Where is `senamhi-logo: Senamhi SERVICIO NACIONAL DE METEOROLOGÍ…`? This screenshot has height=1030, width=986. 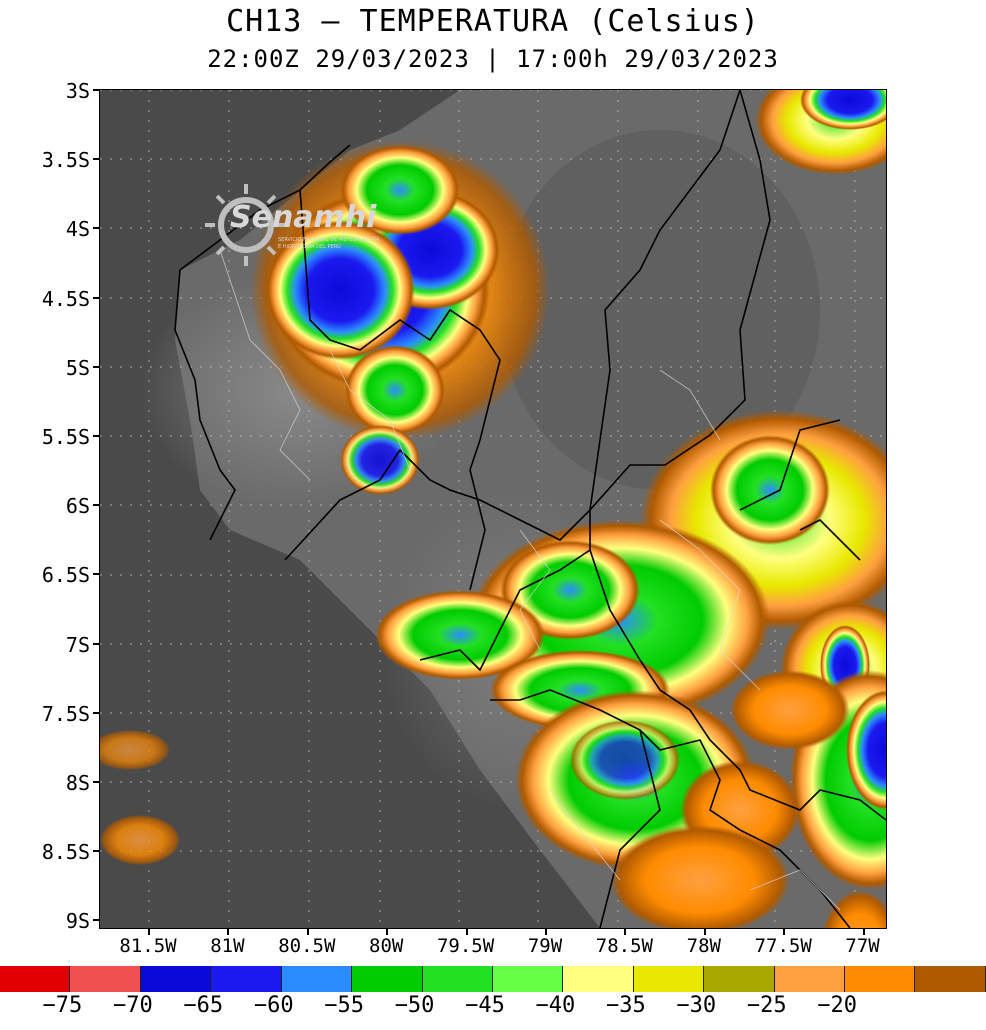 senamhi-logo: Senamhi SERVICIO NACIONAL DE METEOROLOGÍ… is located at coordinates (305, 227).